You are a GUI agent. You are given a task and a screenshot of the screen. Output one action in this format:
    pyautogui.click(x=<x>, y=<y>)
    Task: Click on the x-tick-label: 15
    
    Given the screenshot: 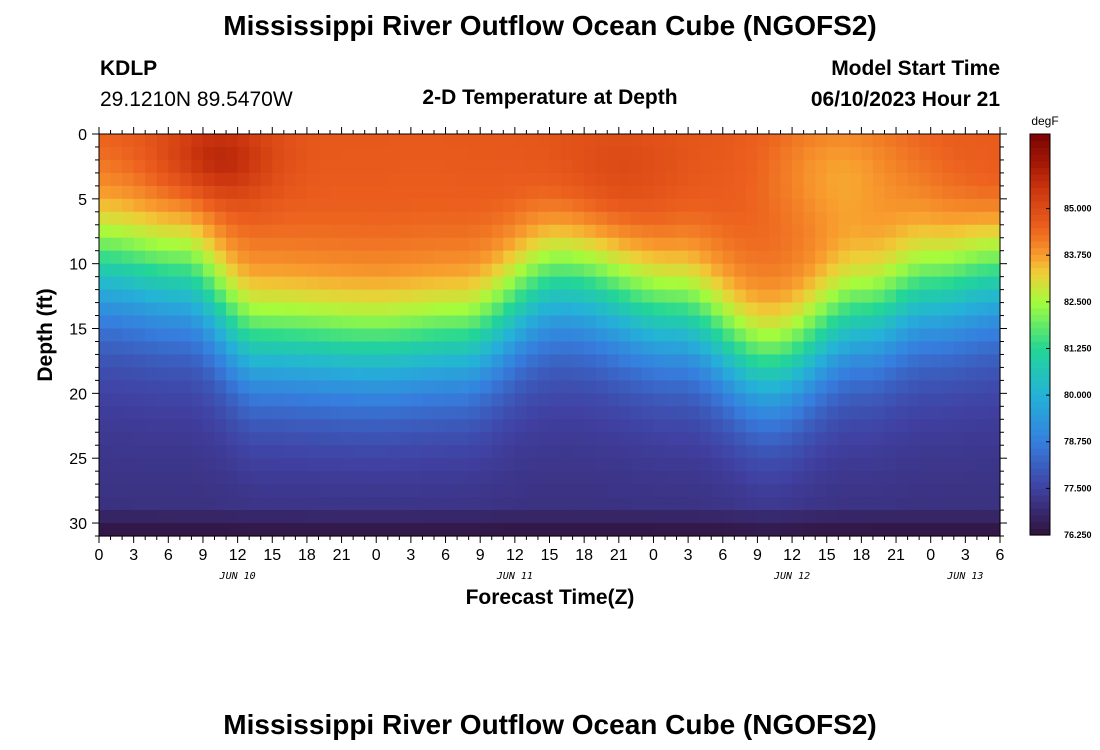 What is the action you would take?
    pyautogui.click(x=827, y=555)
    